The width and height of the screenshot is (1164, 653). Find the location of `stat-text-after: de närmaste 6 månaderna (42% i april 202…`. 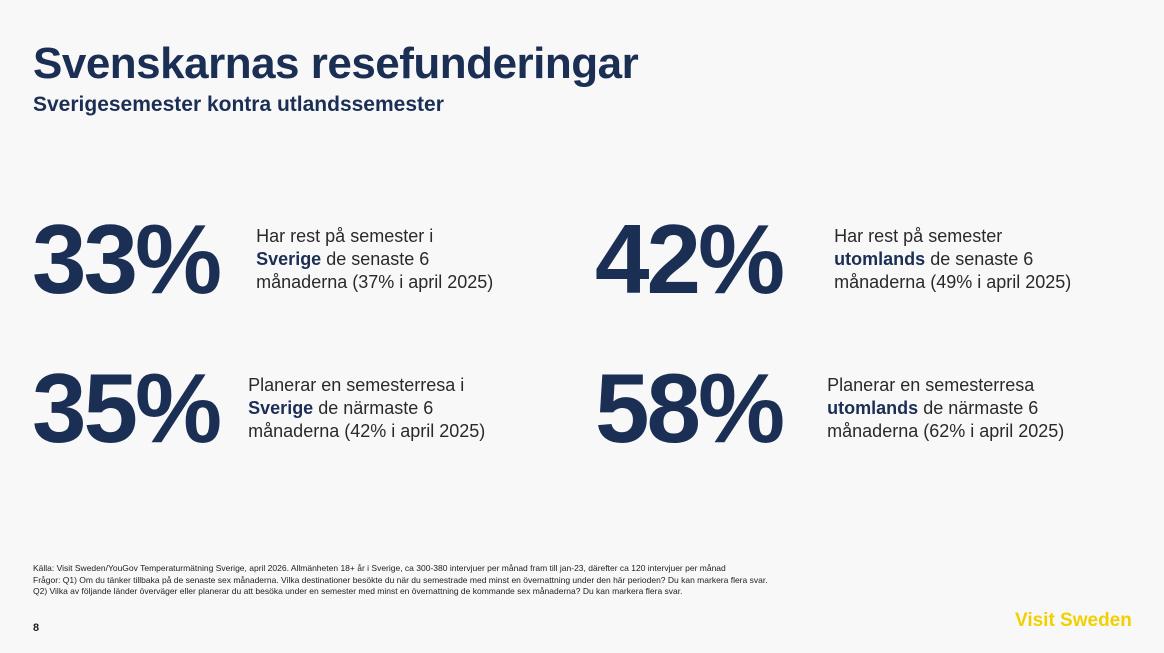

stat-text-after: de närmaste 6 månaderna (42% i april 202… is located at coordinates (367, 419).